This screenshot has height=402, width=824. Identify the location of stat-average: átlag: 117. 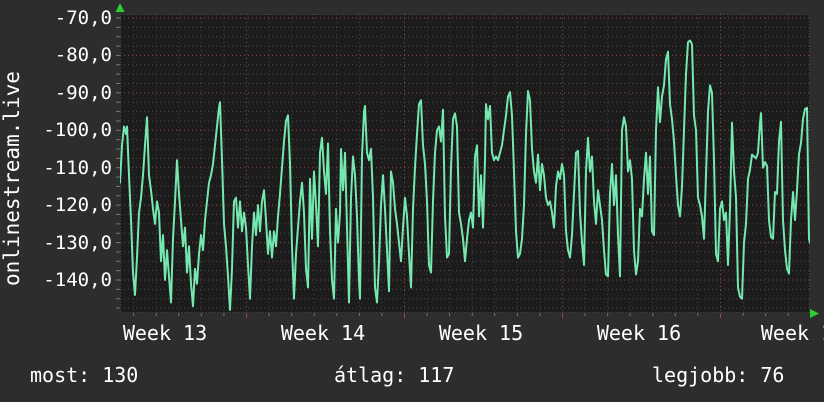
(394, 375).